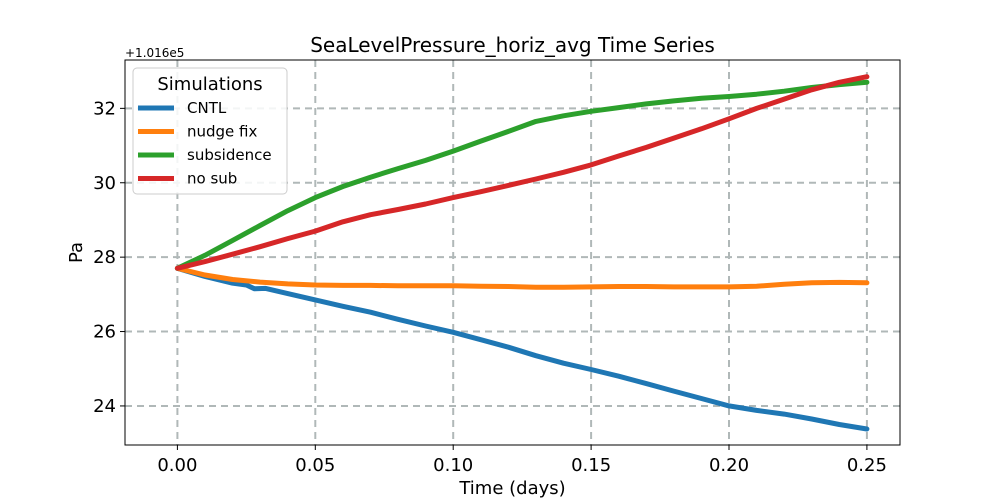  Describe the element at coordinates (229, 155) in the screenshot. I see `legend-label-subsidence: subsidence` at that location.